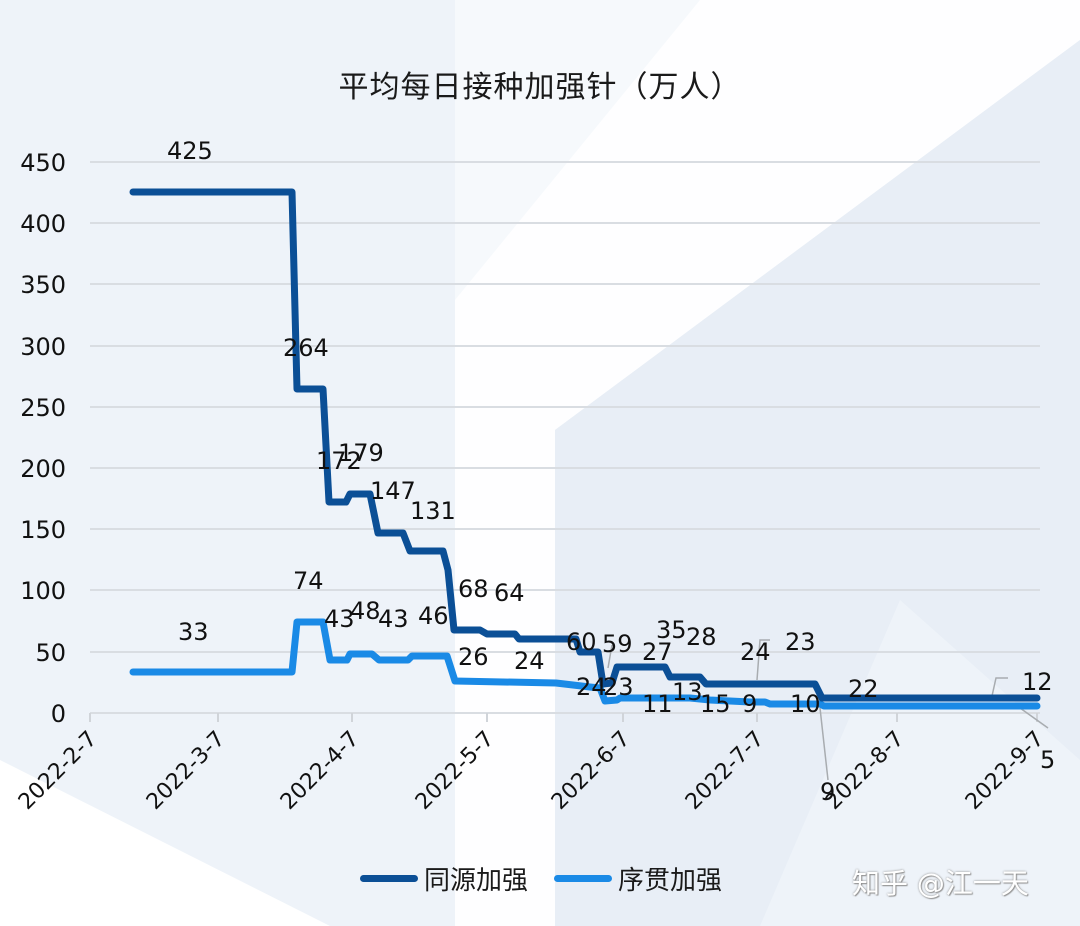 The width and height of the screenshot is (1080, 926). What do you see at coordinates (725, 771) in the screenshot?
I see `svg-text: 2022-7-7` at bounding box center [725, 771].